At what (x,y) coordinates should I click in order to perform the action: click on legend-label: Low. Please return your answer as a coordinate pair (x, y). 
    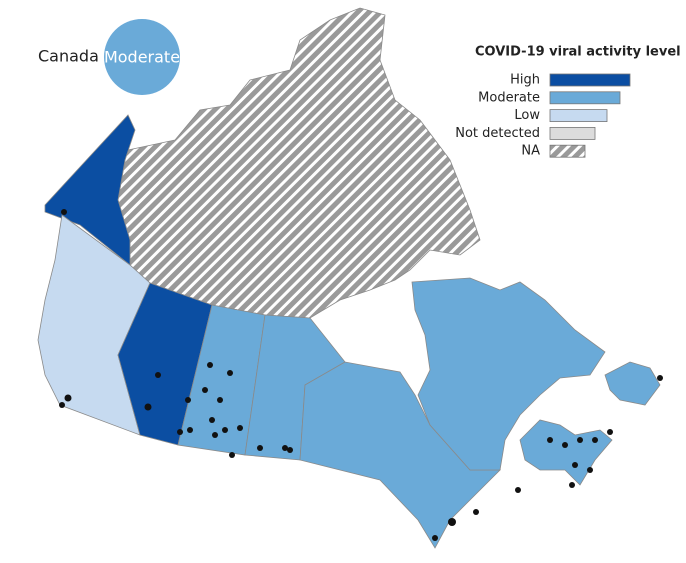
    Looking at the image, I should click on (527, 115).